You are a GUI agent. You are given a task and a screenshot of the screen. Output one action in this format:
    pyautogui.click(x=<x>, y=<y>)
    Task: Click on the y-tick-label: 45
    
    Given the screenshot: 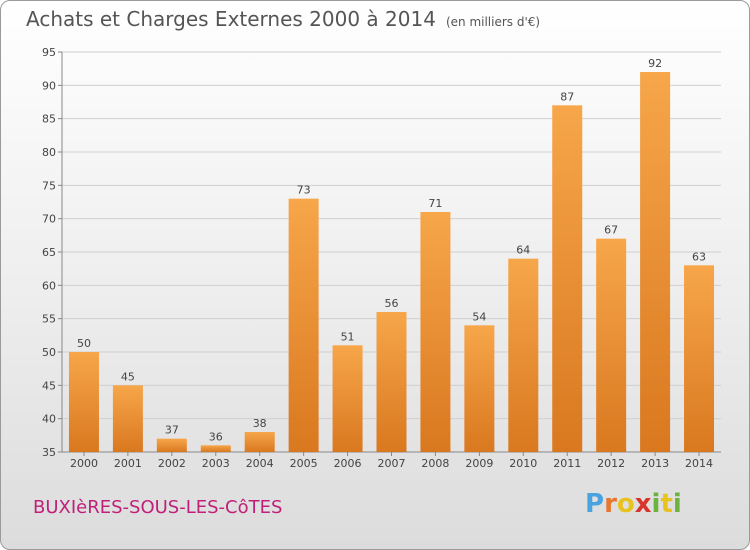 What is the action you would take?
    pyautogui.click(x=49, y=385)
    